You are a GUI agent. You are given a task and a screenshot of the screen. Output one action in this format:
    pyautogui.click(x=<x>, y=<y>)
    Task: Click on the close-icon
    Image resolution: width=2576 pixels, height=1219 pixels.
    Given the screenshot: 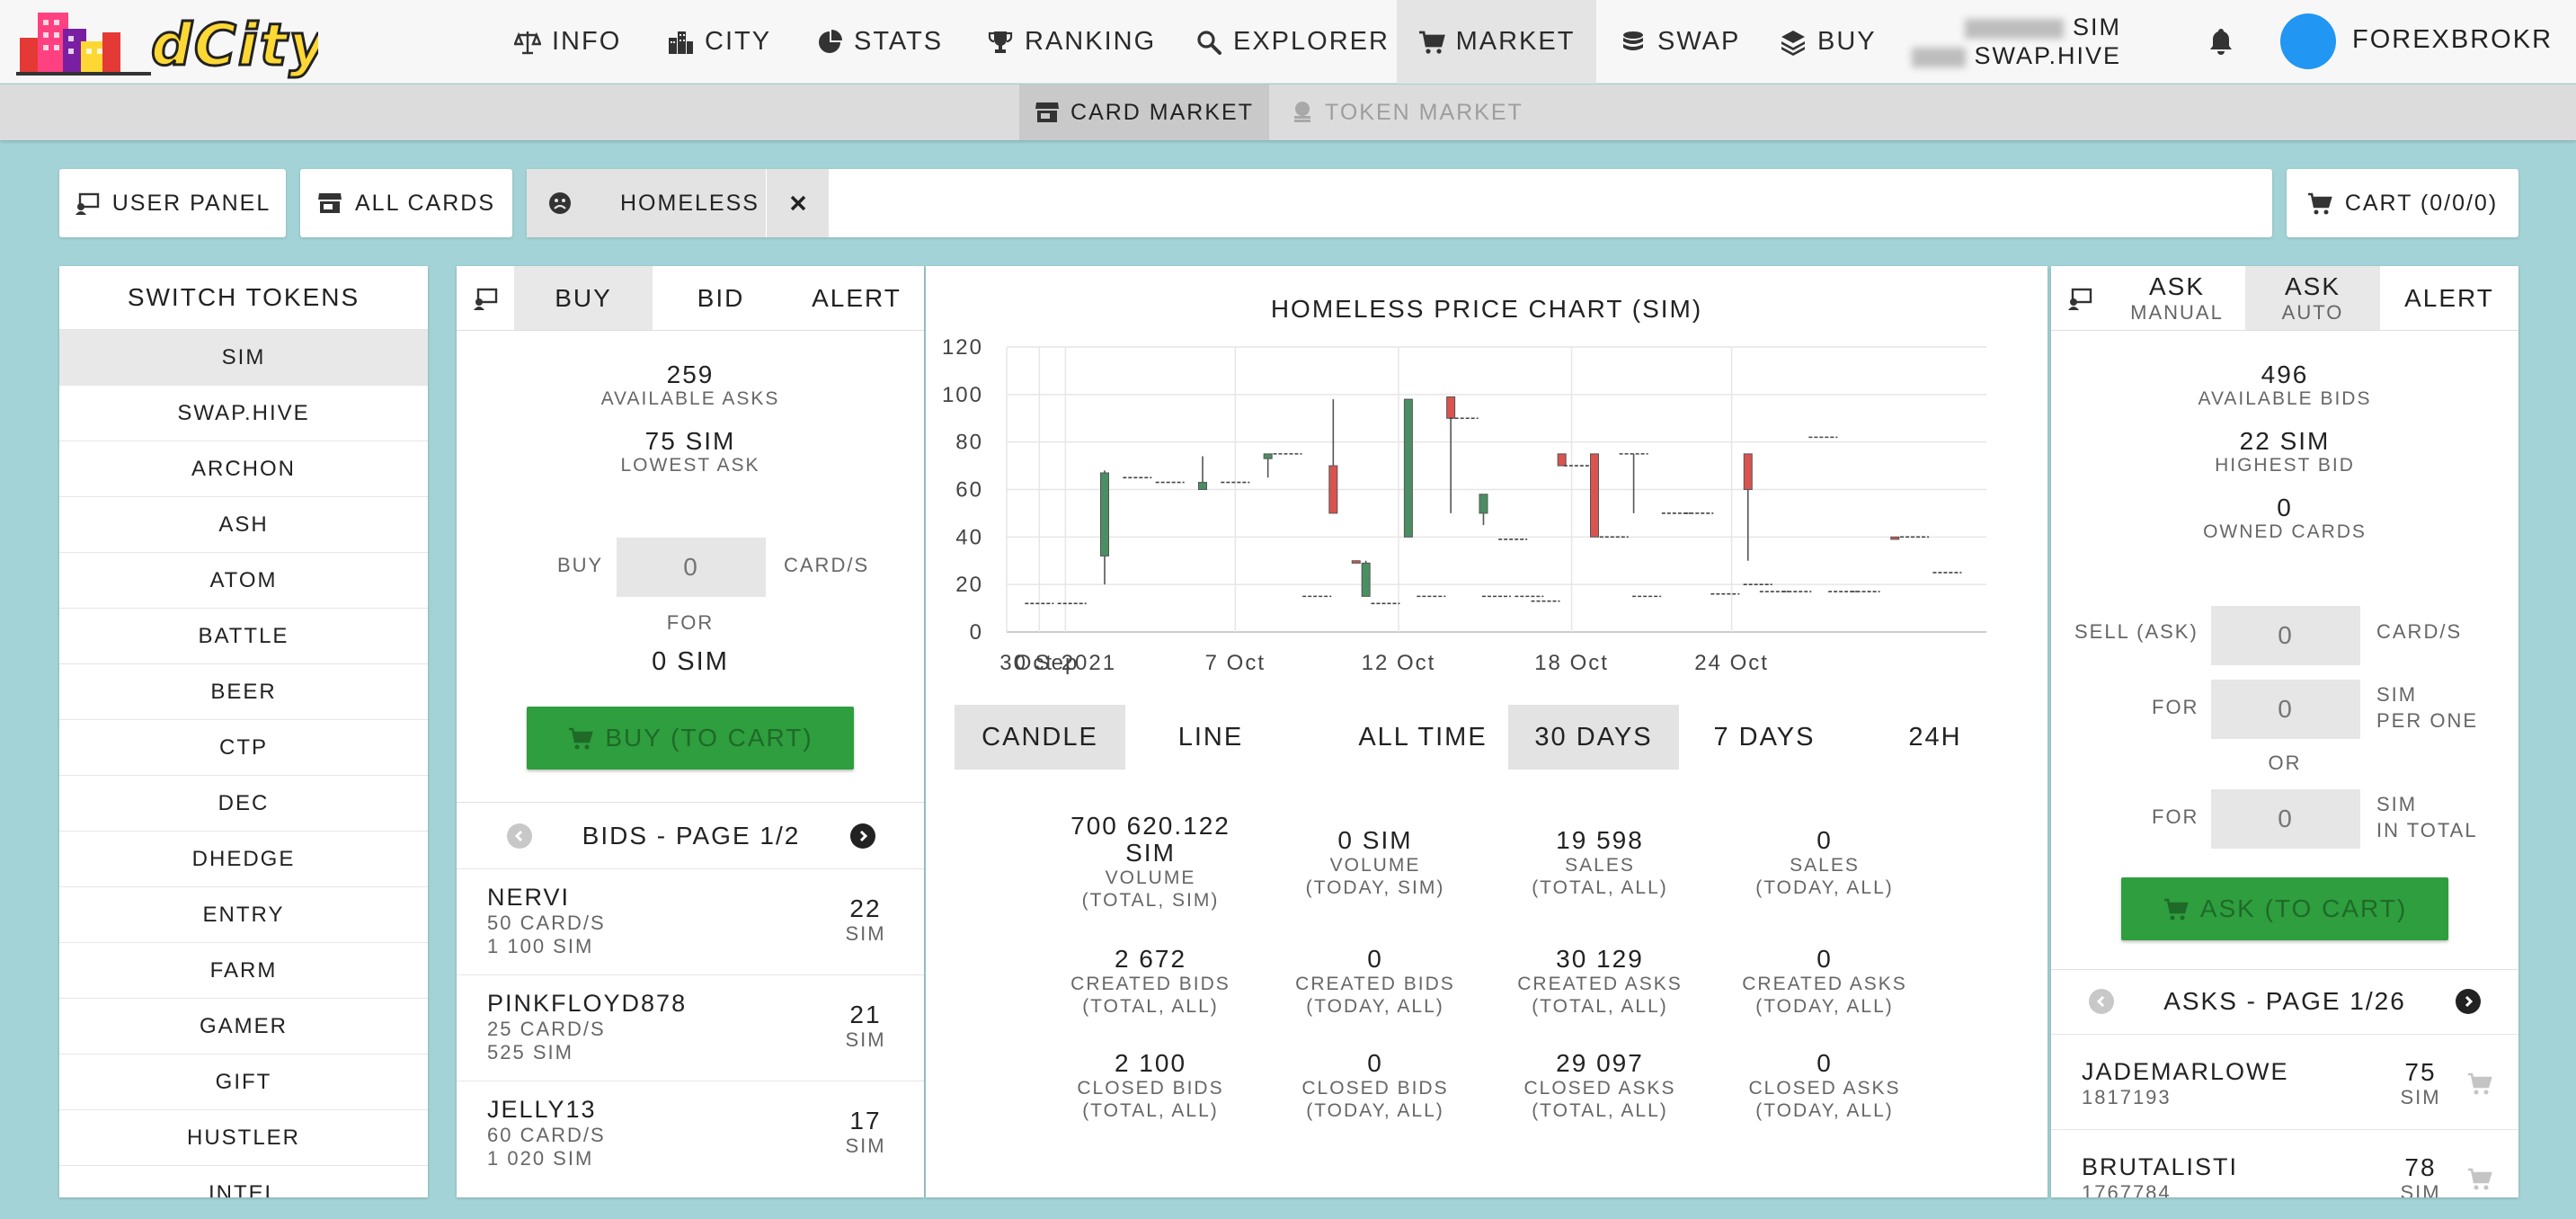 What is the action you would take?
    pyautogui.click(x=797, y=203)
    